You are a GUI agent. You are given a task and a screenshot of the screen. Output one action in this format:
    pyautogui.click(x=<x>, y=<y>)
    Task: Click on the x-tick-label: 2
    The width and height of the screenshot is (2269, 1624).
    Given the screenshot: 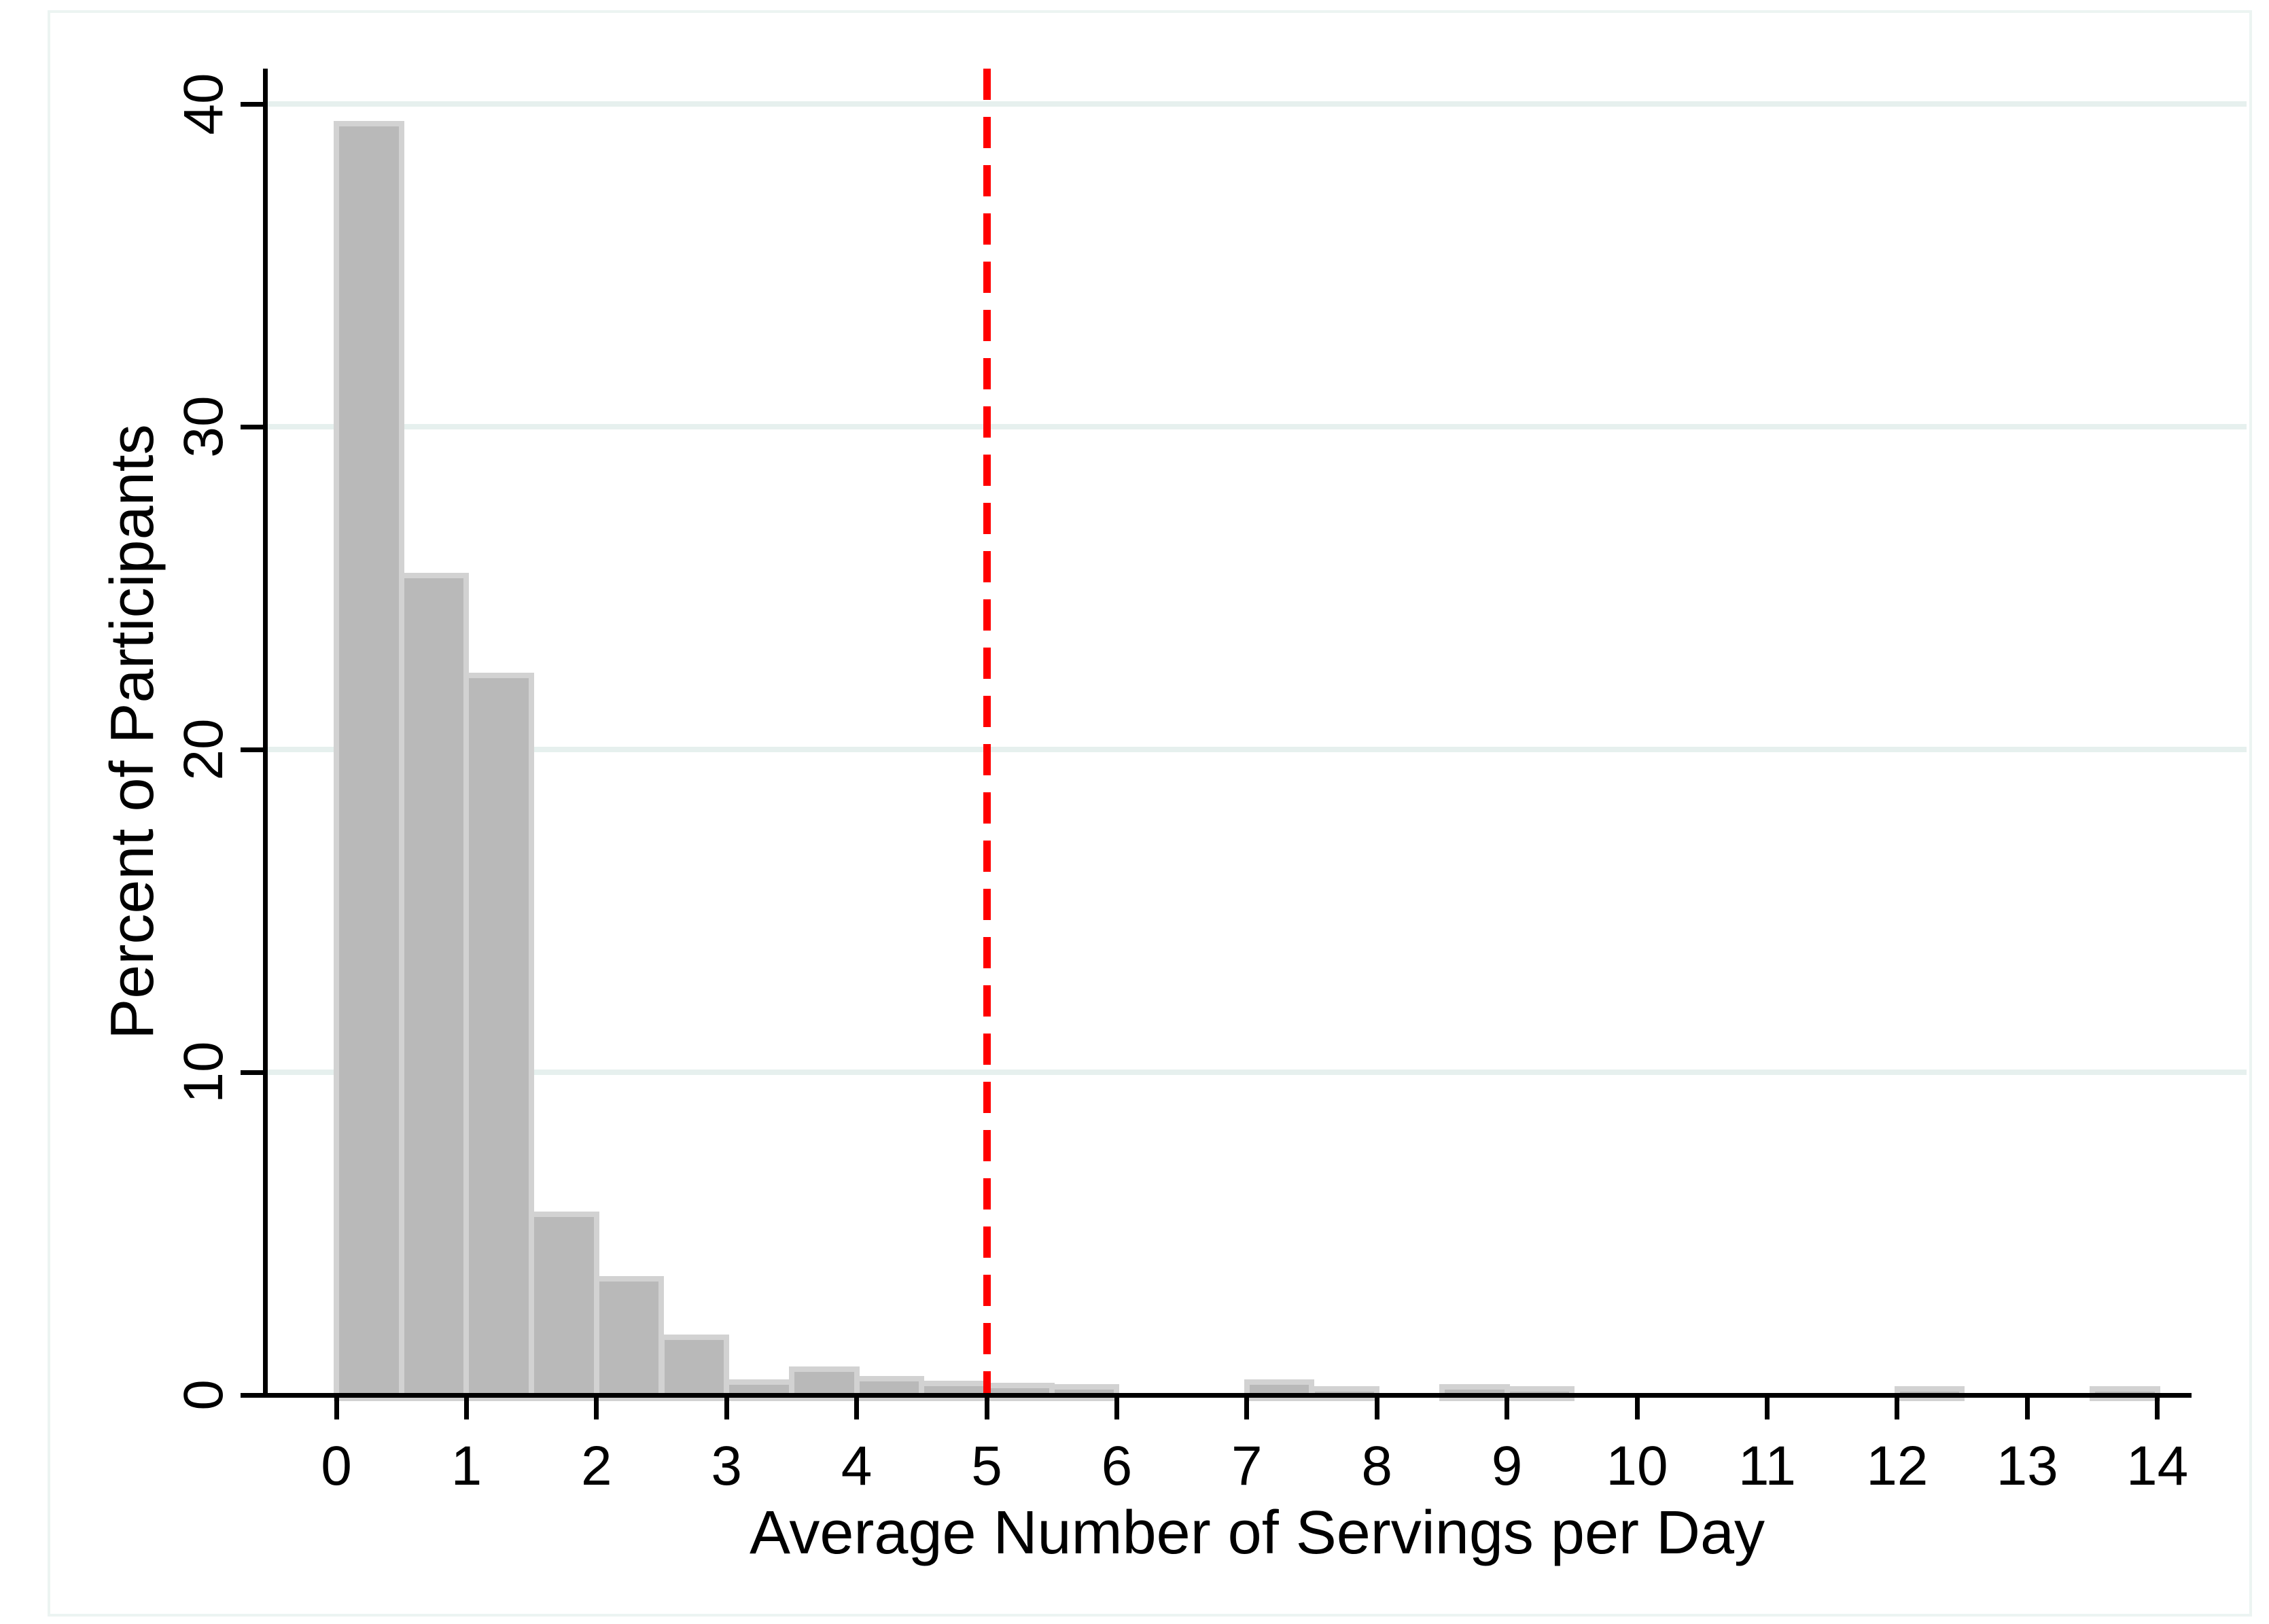 What is the action you would take?
    pyautogui.click(x=596, y=1466)
    